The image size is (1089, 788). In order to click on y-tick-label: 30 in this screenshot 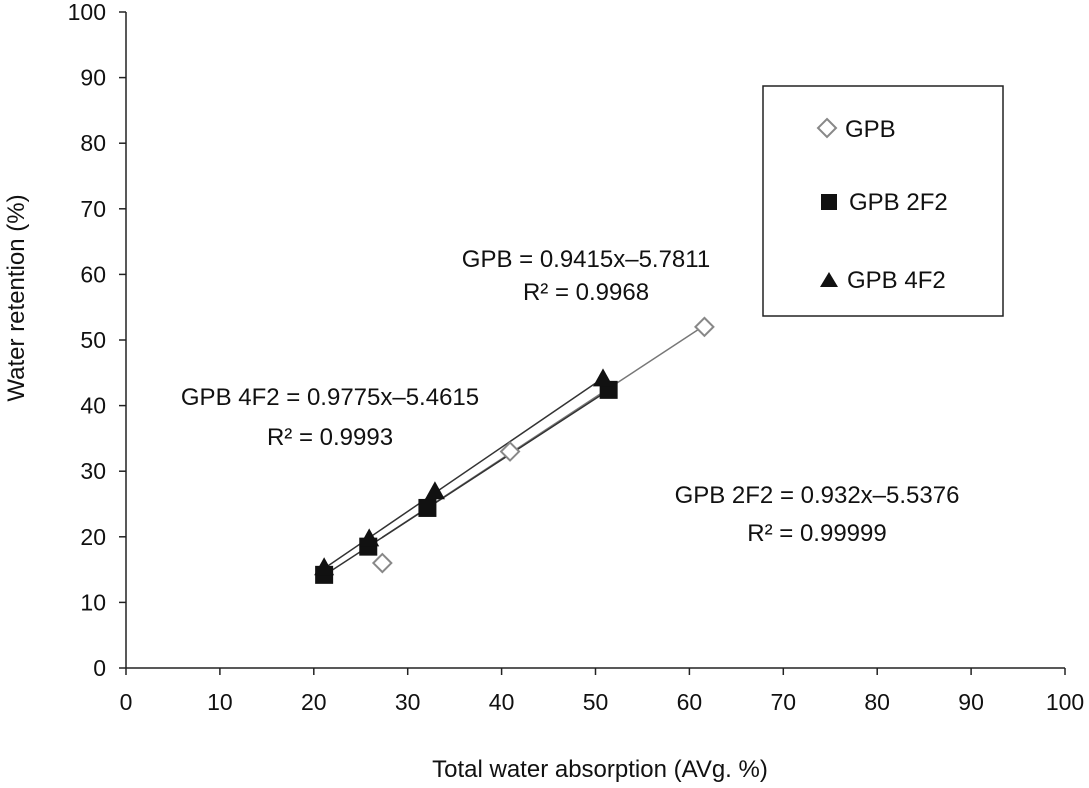, I will do `click(93, 471)`.